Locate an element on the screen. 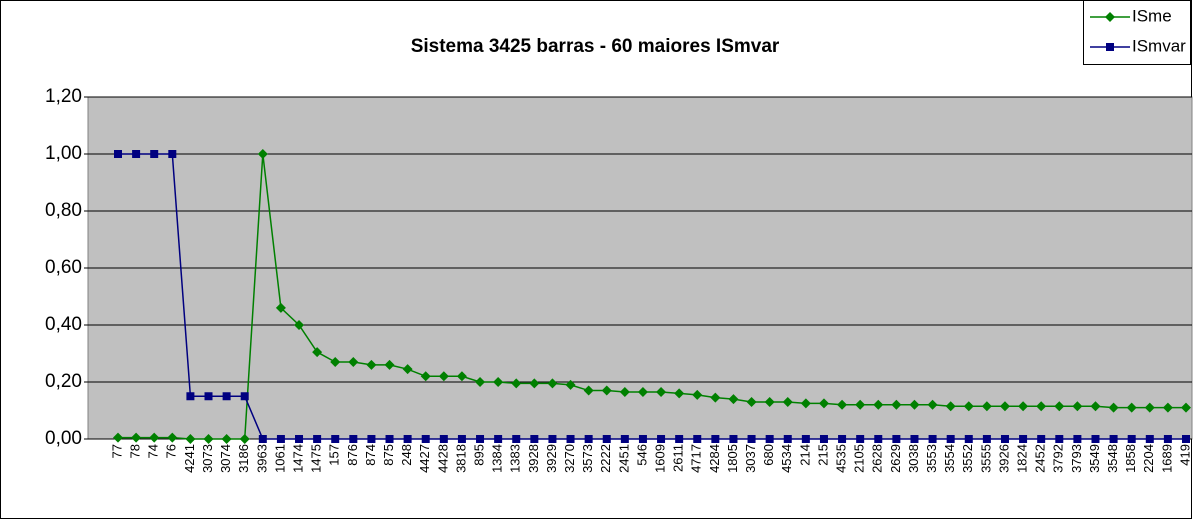 The width and height of the screenshot is (1193, 520). x-tick-label: 419 is located at coordinates (1184, 455).